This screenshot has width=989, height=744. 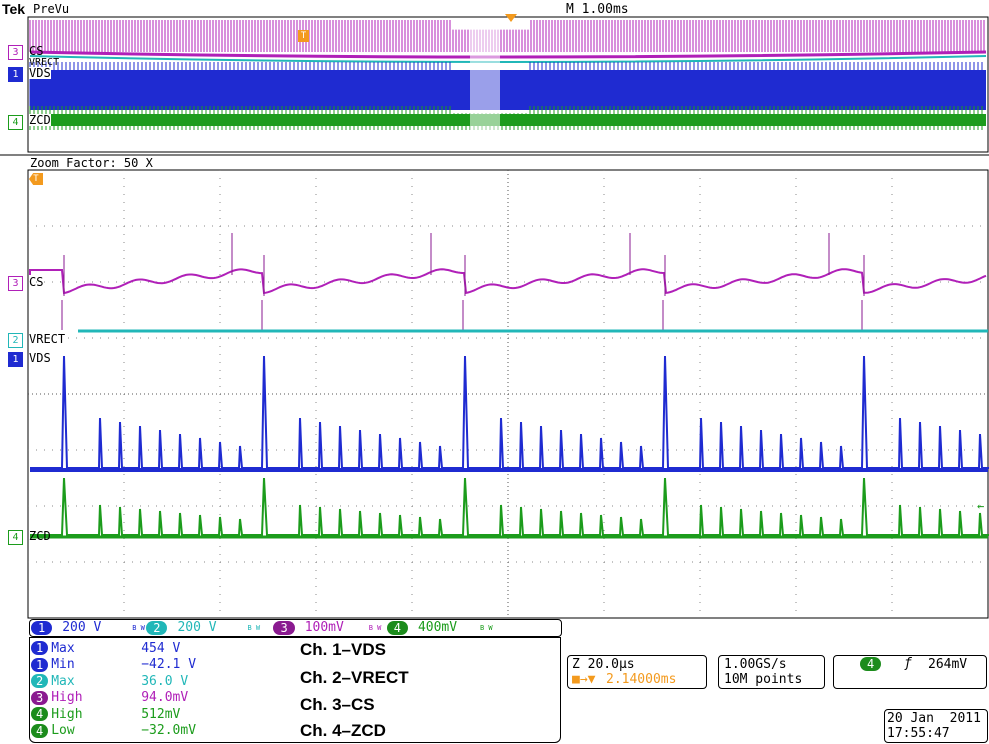 What do you see at coordinates (15, 122) in the screenshot?
I see `prevu-ch4-marker: 4` at bounding box center [15, 122].